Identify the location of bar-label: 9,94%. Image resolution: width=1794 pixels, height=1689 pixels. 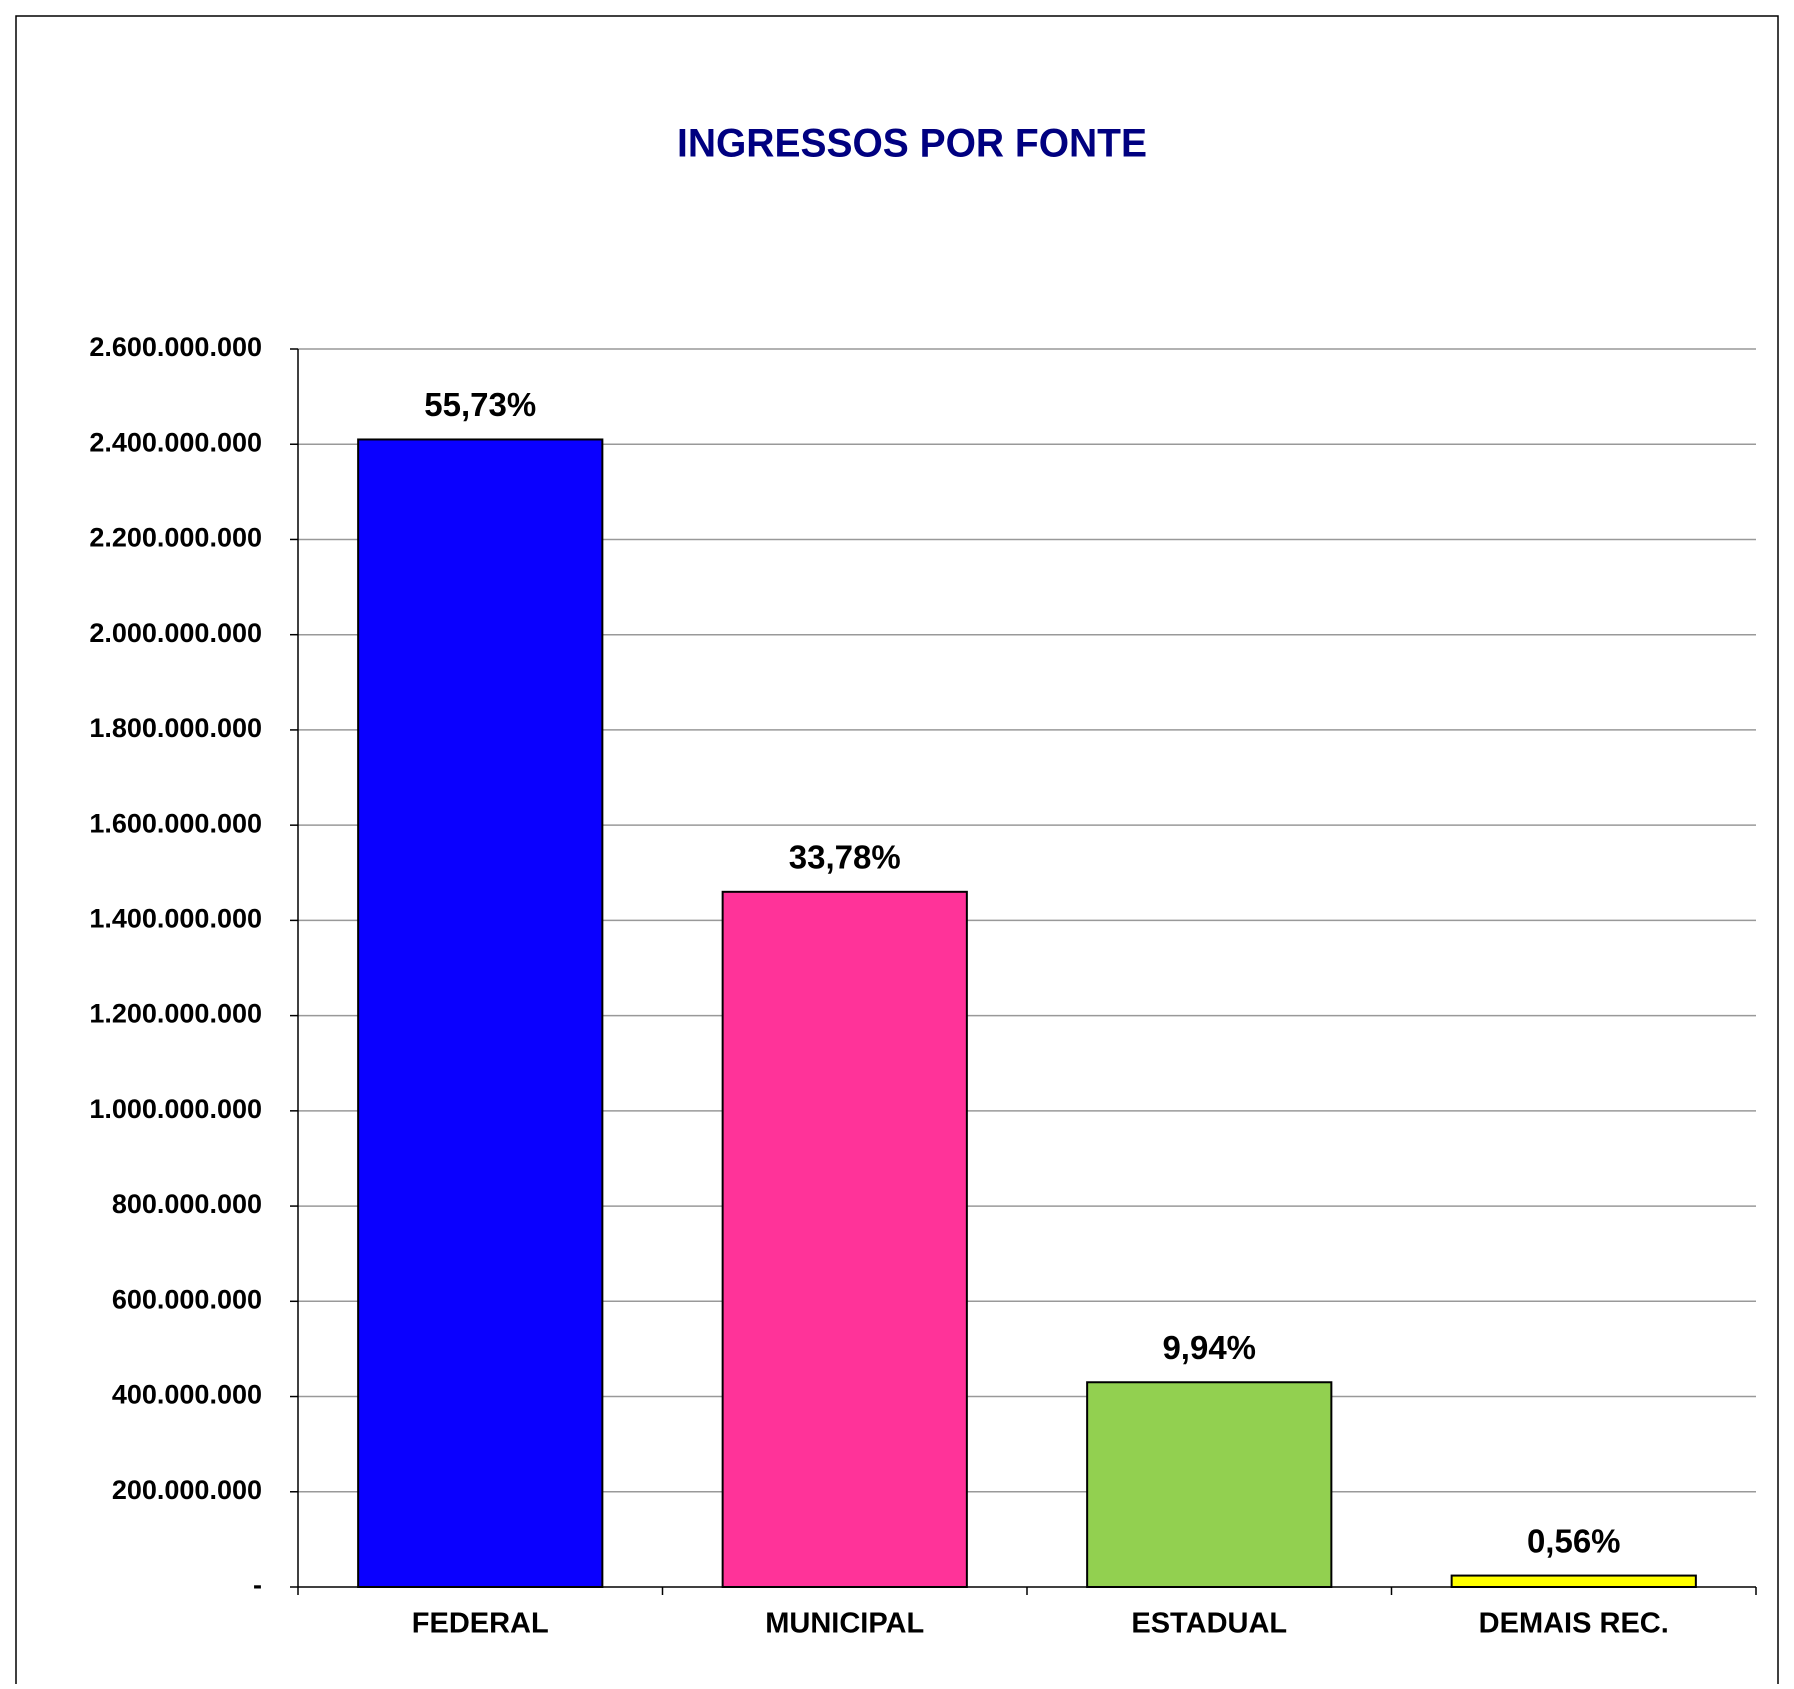
(1209, 1347).